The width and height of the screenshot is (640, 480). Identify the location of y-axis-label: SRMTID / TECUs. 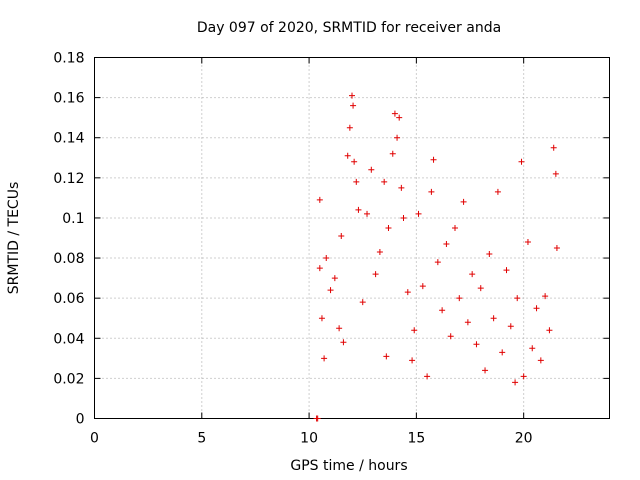
(14, 238).